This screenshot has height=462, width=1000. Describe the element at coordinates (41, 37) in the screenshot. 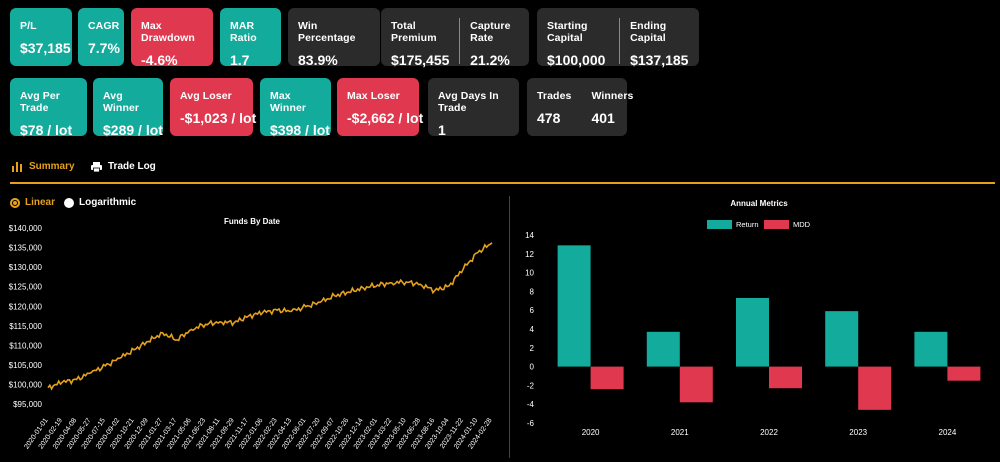

I see `metric-card: P/L $37,185` at that location.